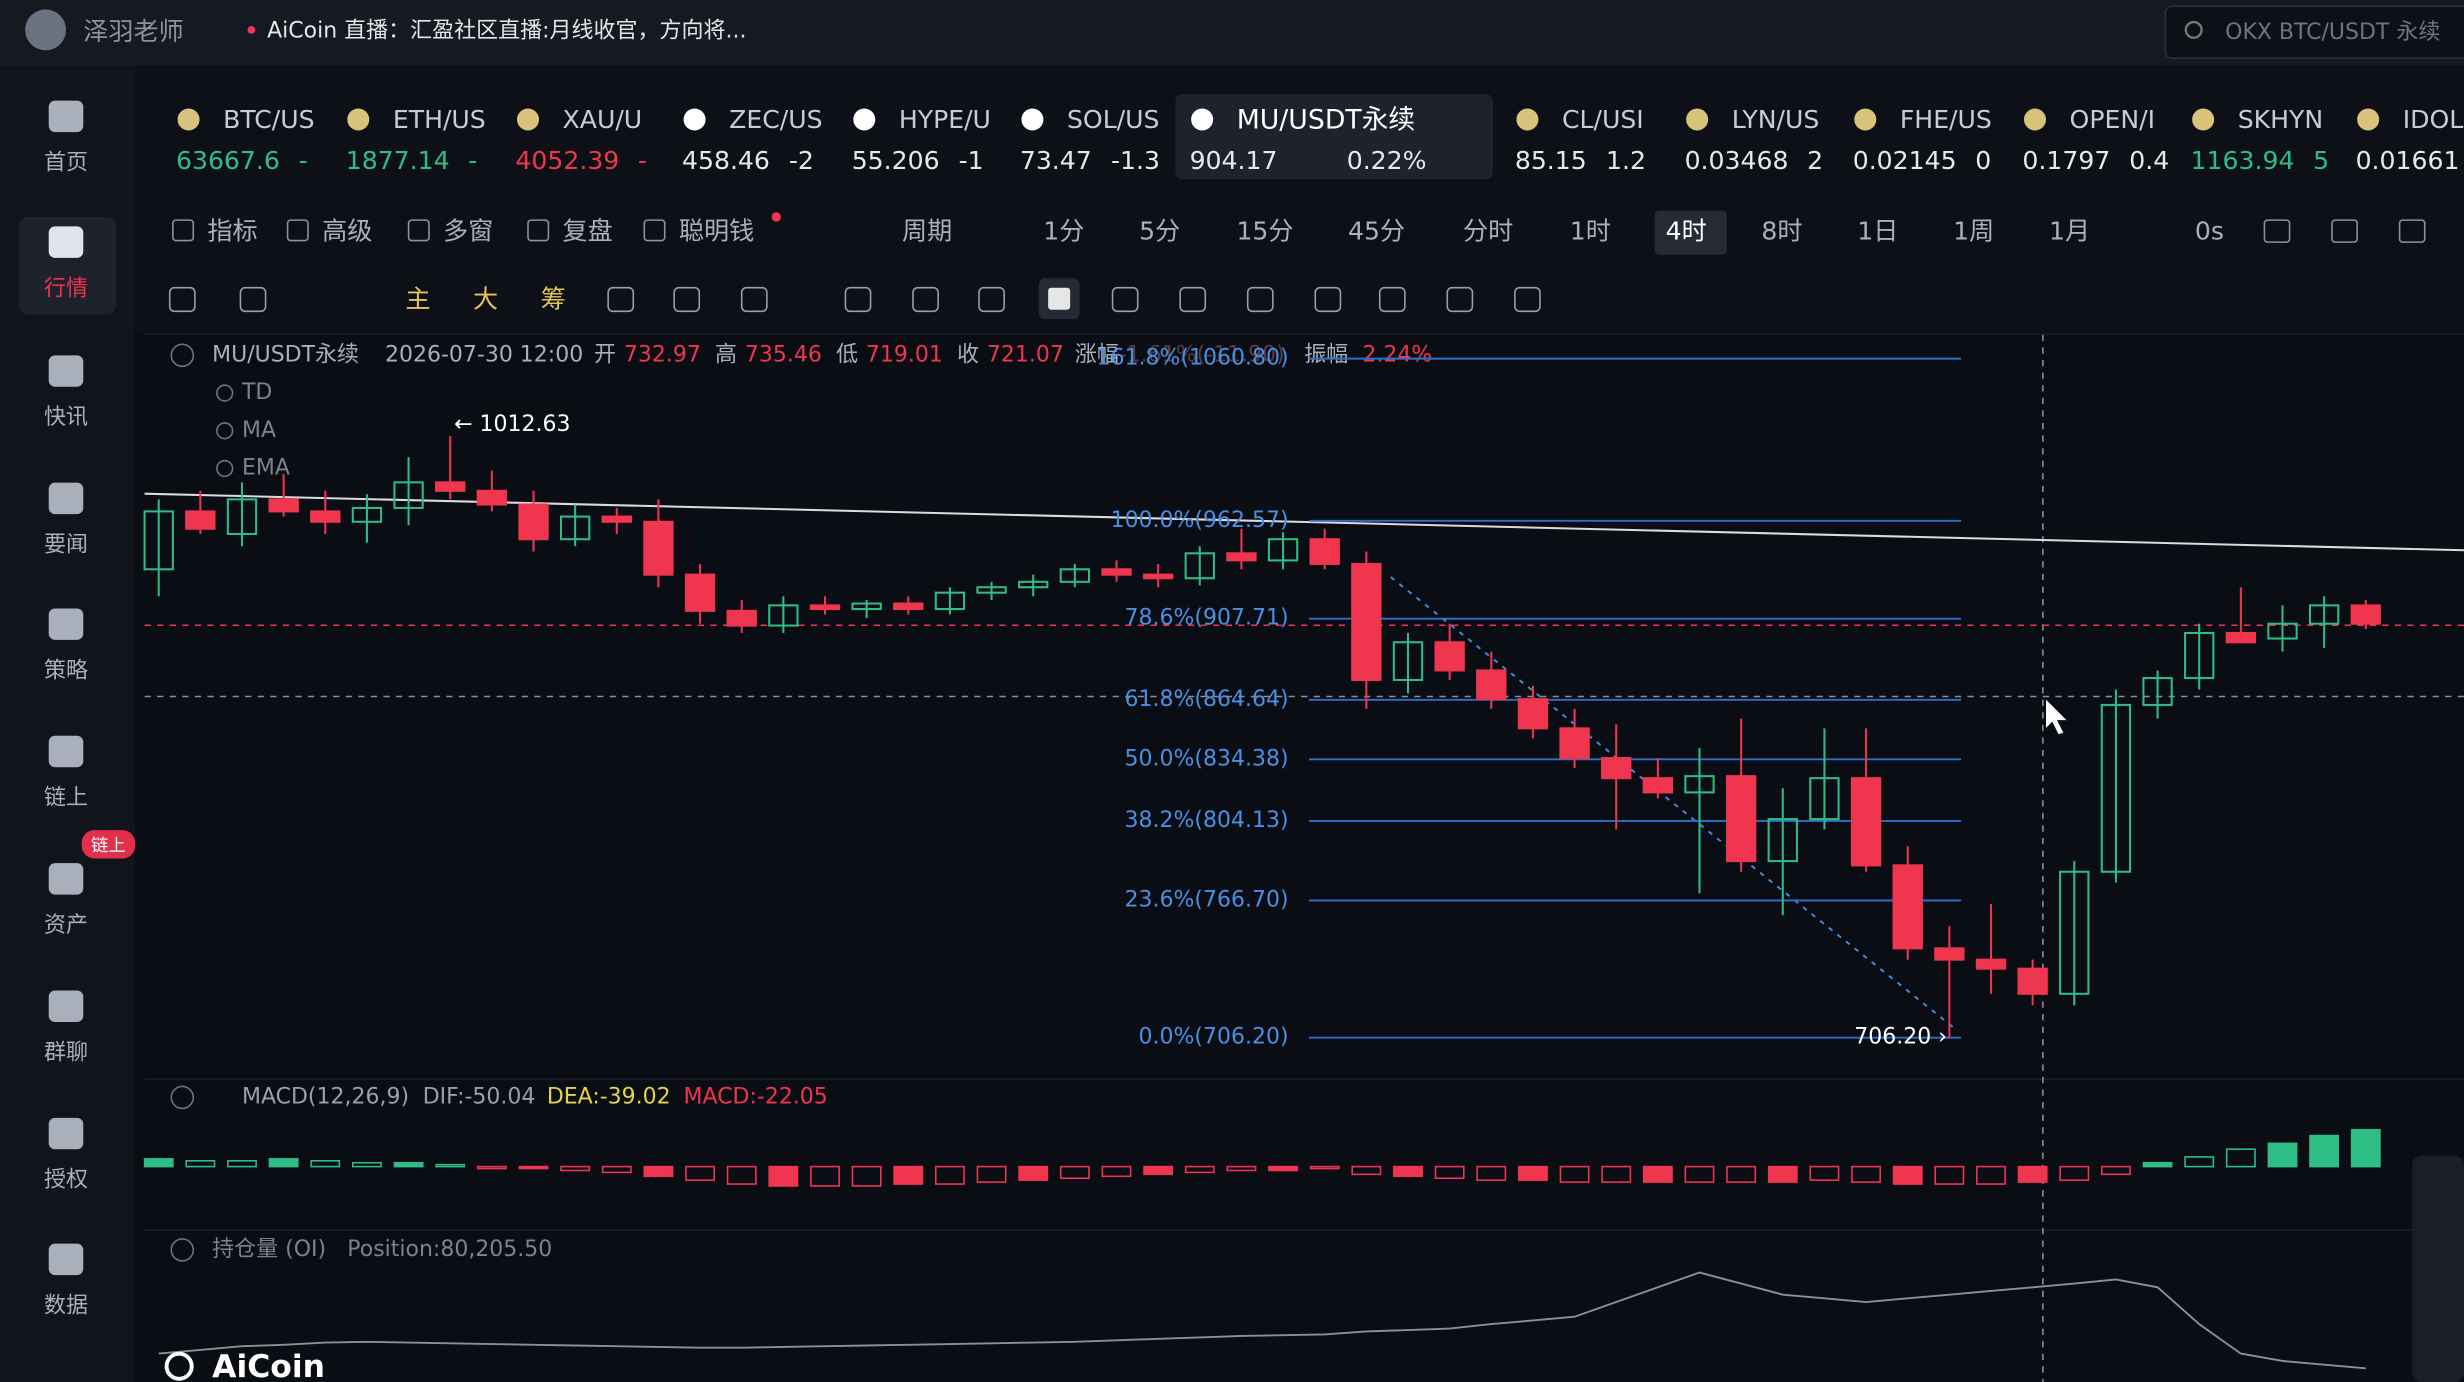 The image size is (2464, 1382). I want to click on period: 8时, so click(1781, 231).